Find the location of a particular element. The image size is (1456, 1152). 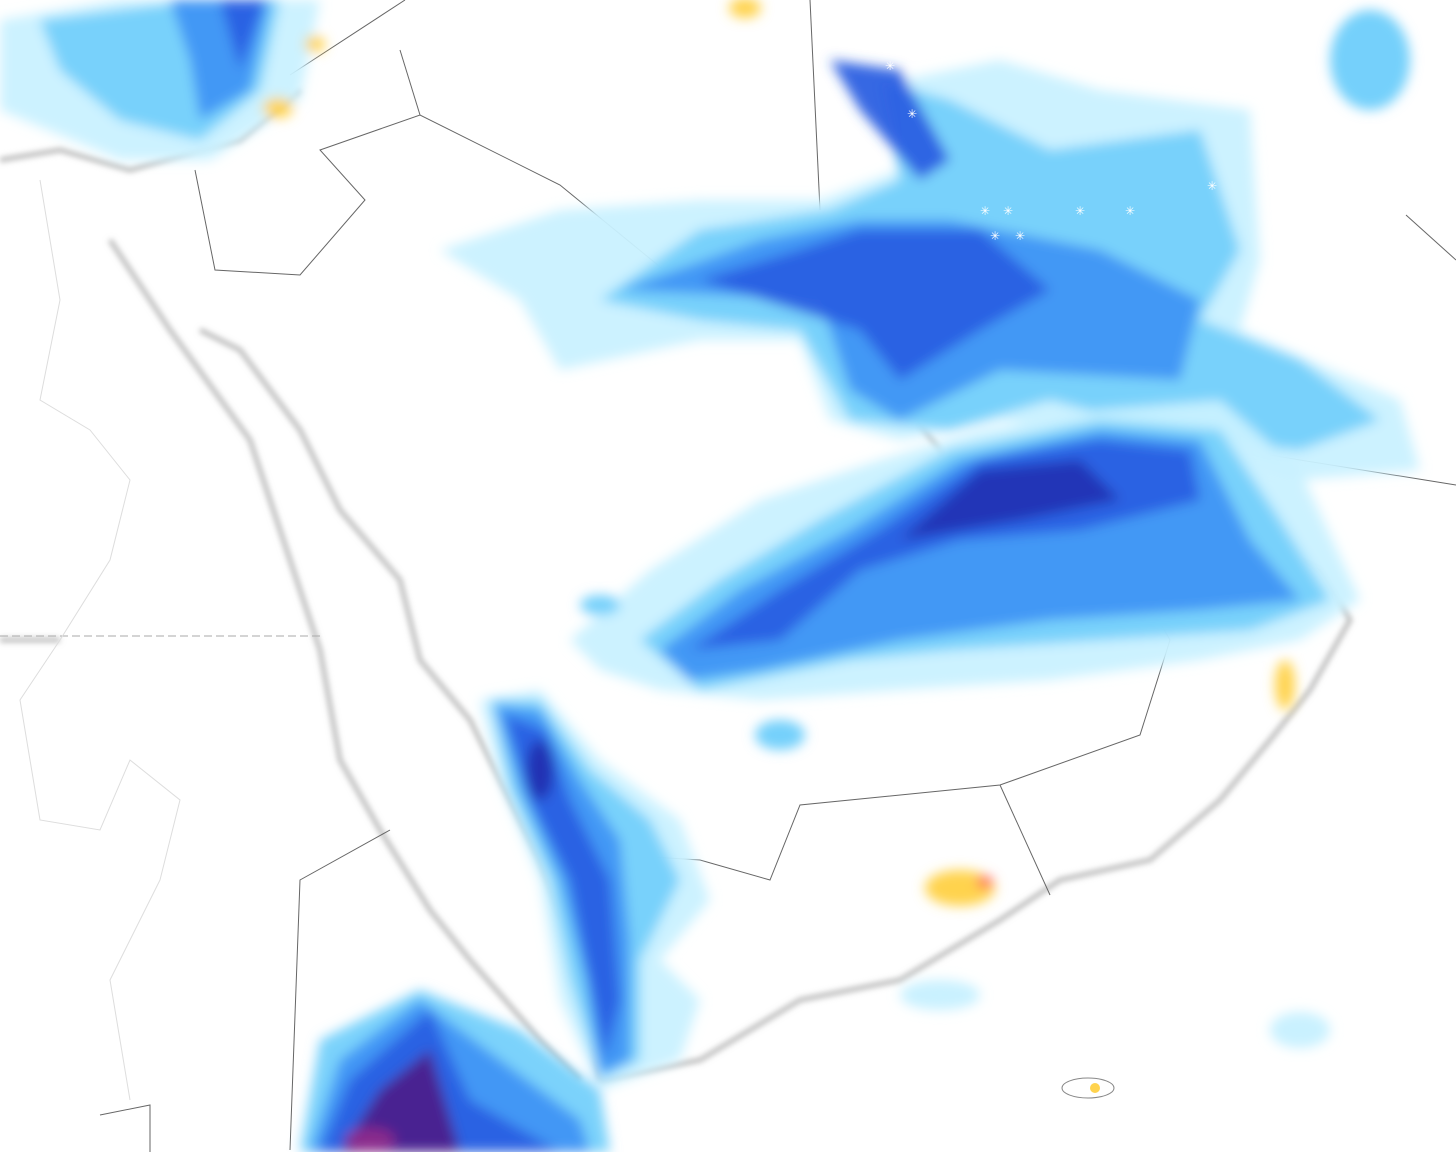

mixed-precip-core is located at coordinates (985, 882).